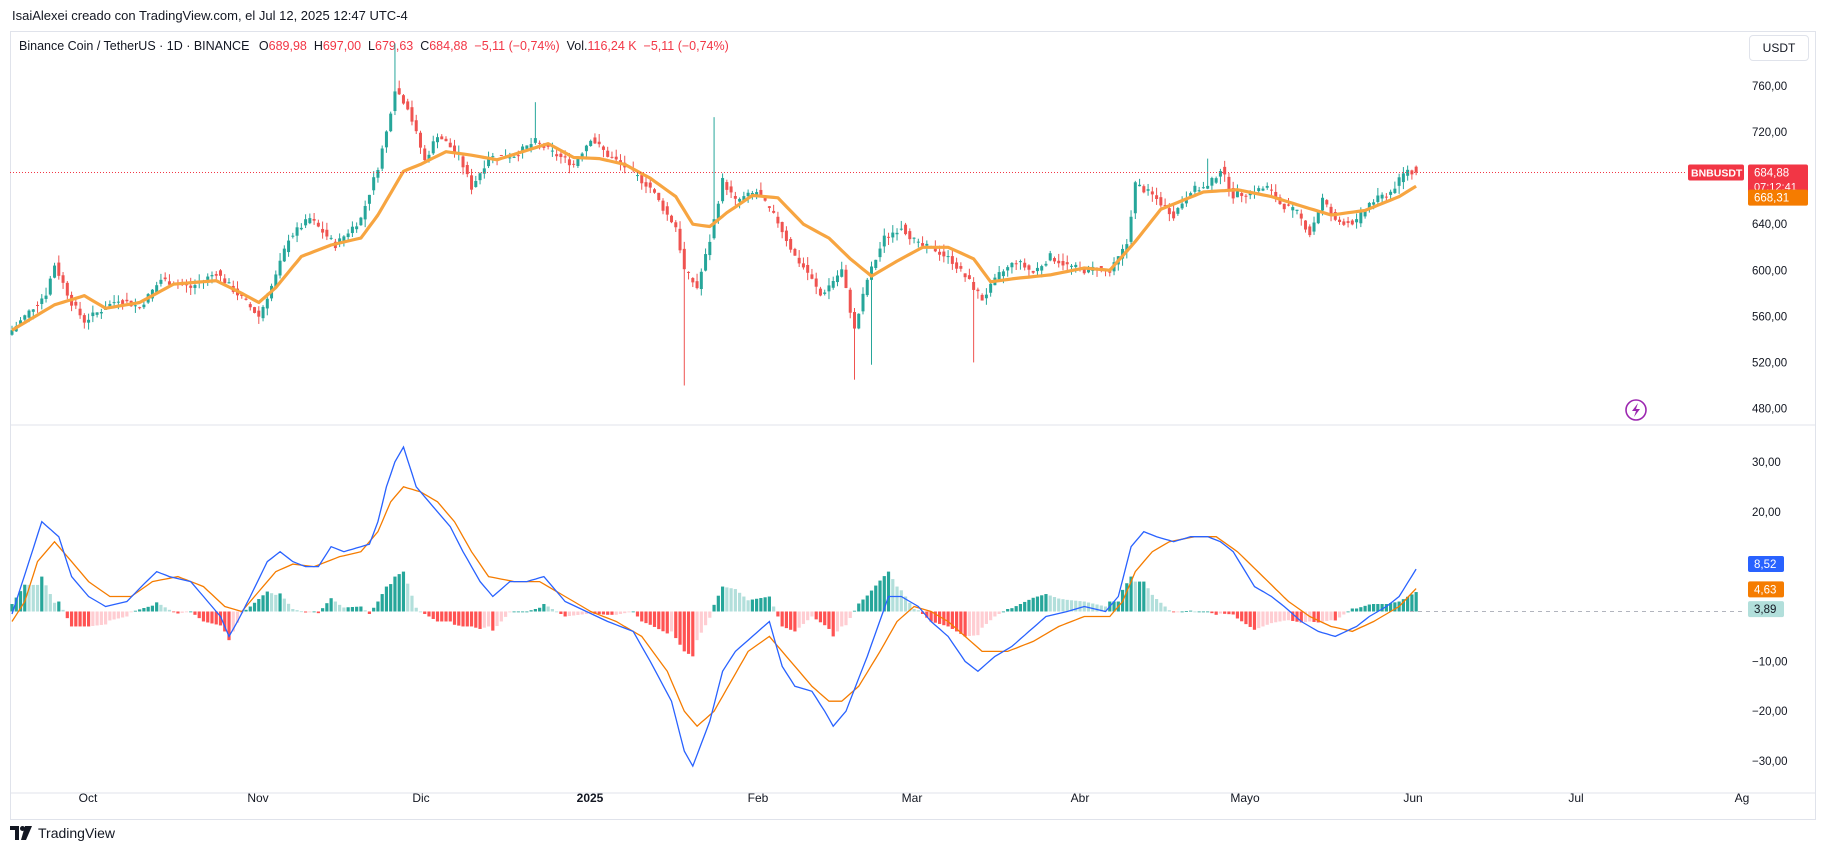 This screenshot has height=853, width=1826. Describe the element at coordinates (1769, 409) in the screenshot. I see `price-tick-label: 480,00` at that location.